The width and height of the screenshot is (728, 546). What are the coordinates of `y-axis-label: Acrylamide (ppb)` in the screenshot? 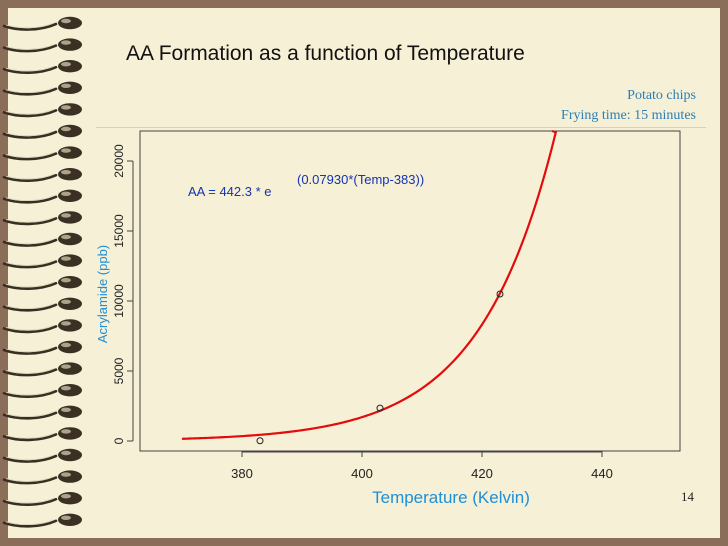 It's located at (102, 294).